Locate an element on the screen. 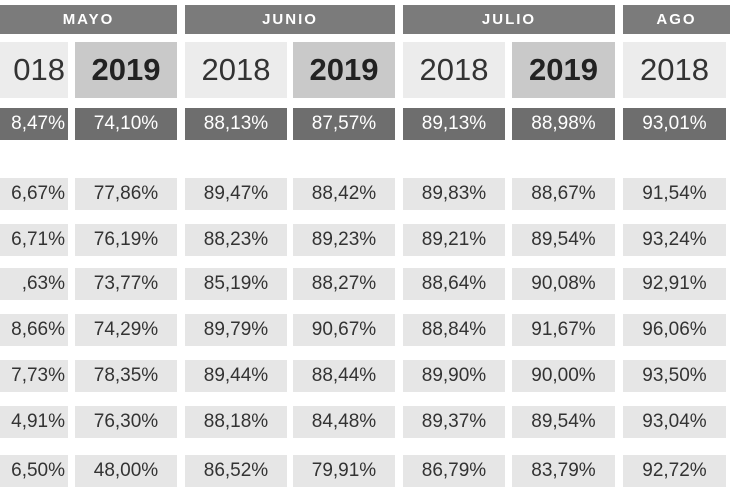 The width and height of the screenshot is (730, 500). value-cell: 92,91% is located at coordinates (674, 284).